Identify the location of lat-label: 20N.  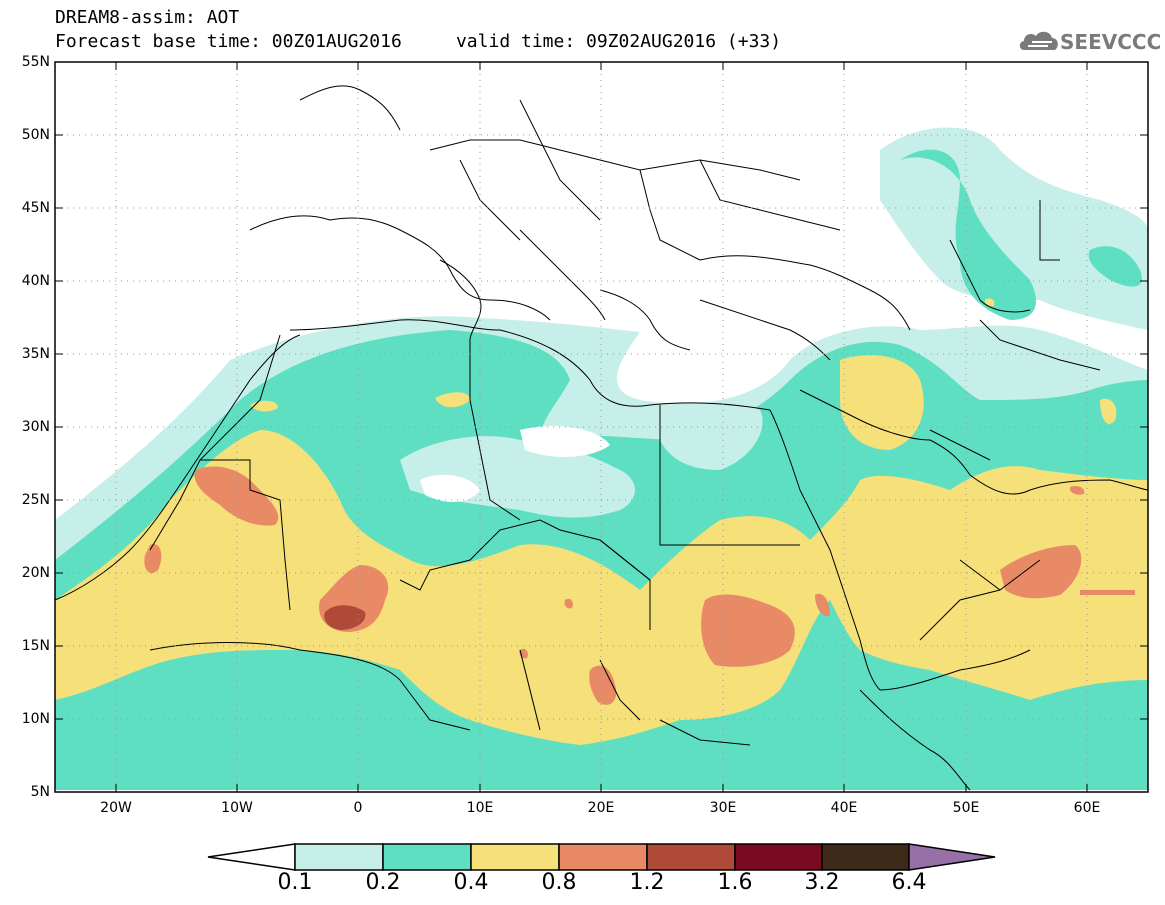
(35, 573).